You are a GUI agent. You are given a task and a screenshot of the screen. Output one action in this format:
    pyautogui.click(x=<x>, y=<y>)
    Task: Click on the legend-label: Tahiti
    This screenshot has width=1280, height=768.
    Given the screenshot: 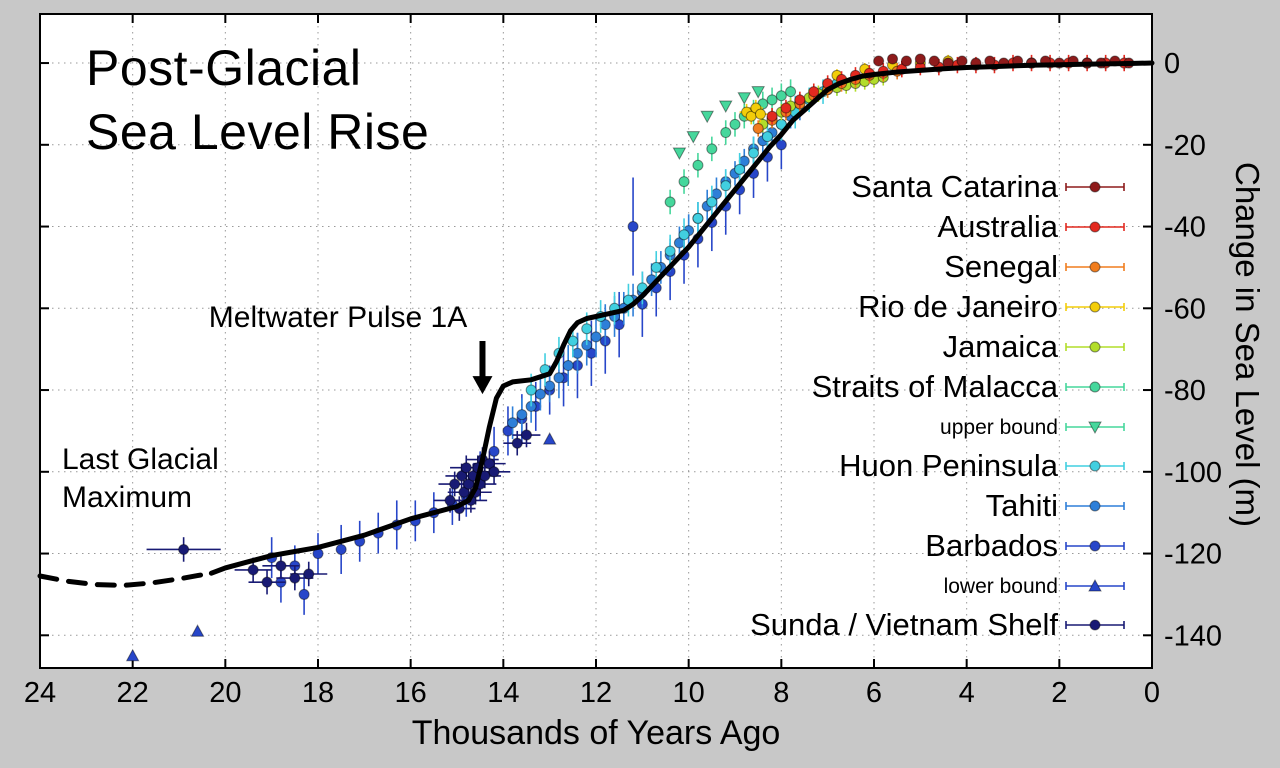 What is the action you would take?
    pyautogui.click(x=1022, y=505)
    